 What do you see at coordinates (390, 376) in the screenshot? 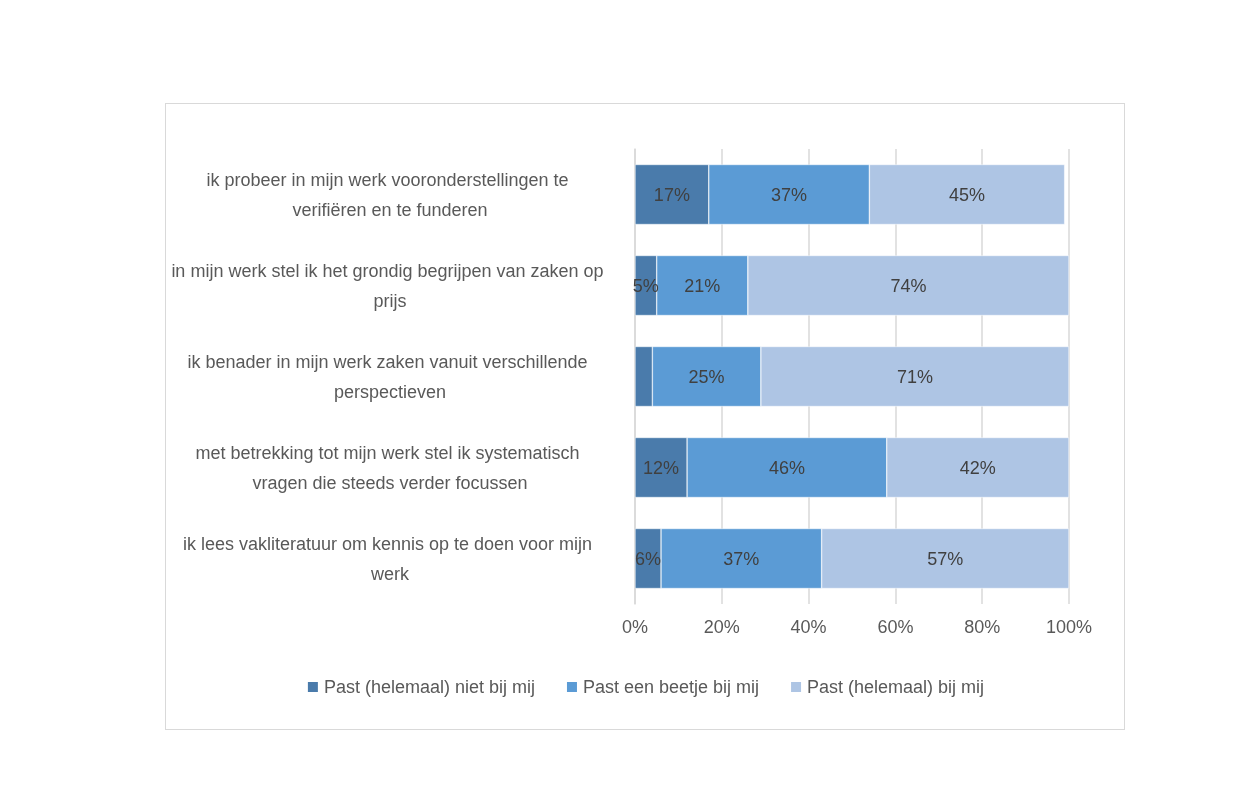
I see `y-tick-label: ik benader in mijn werk zaken vanuit verschillende perspectieven` at bounding box center [390, 376].